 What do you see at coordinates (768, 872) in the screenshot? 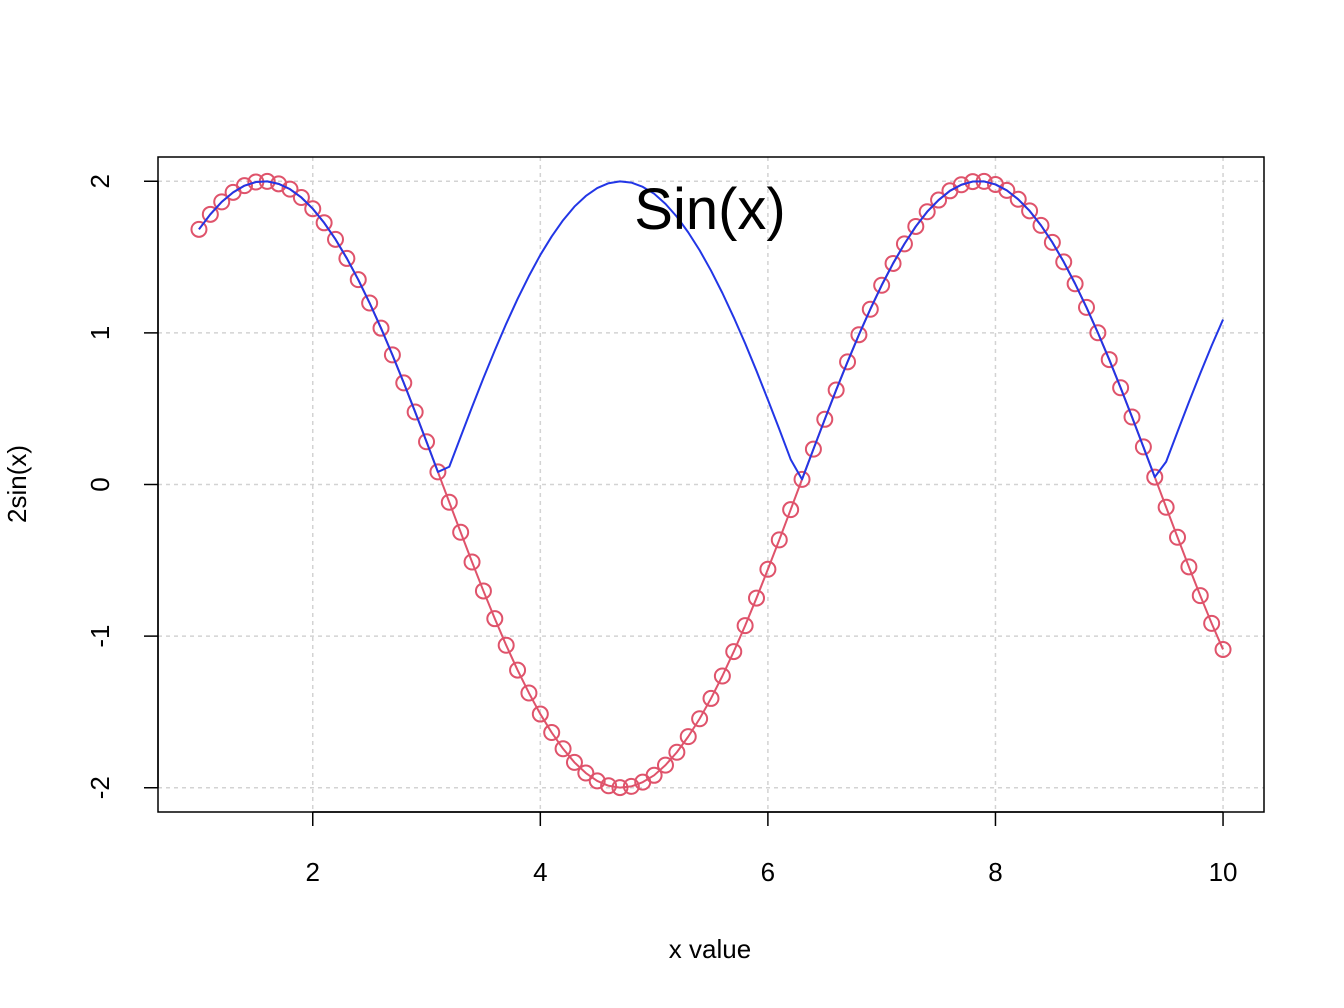
I see `x-tick-label: 6` at bounding box center [768, 872].